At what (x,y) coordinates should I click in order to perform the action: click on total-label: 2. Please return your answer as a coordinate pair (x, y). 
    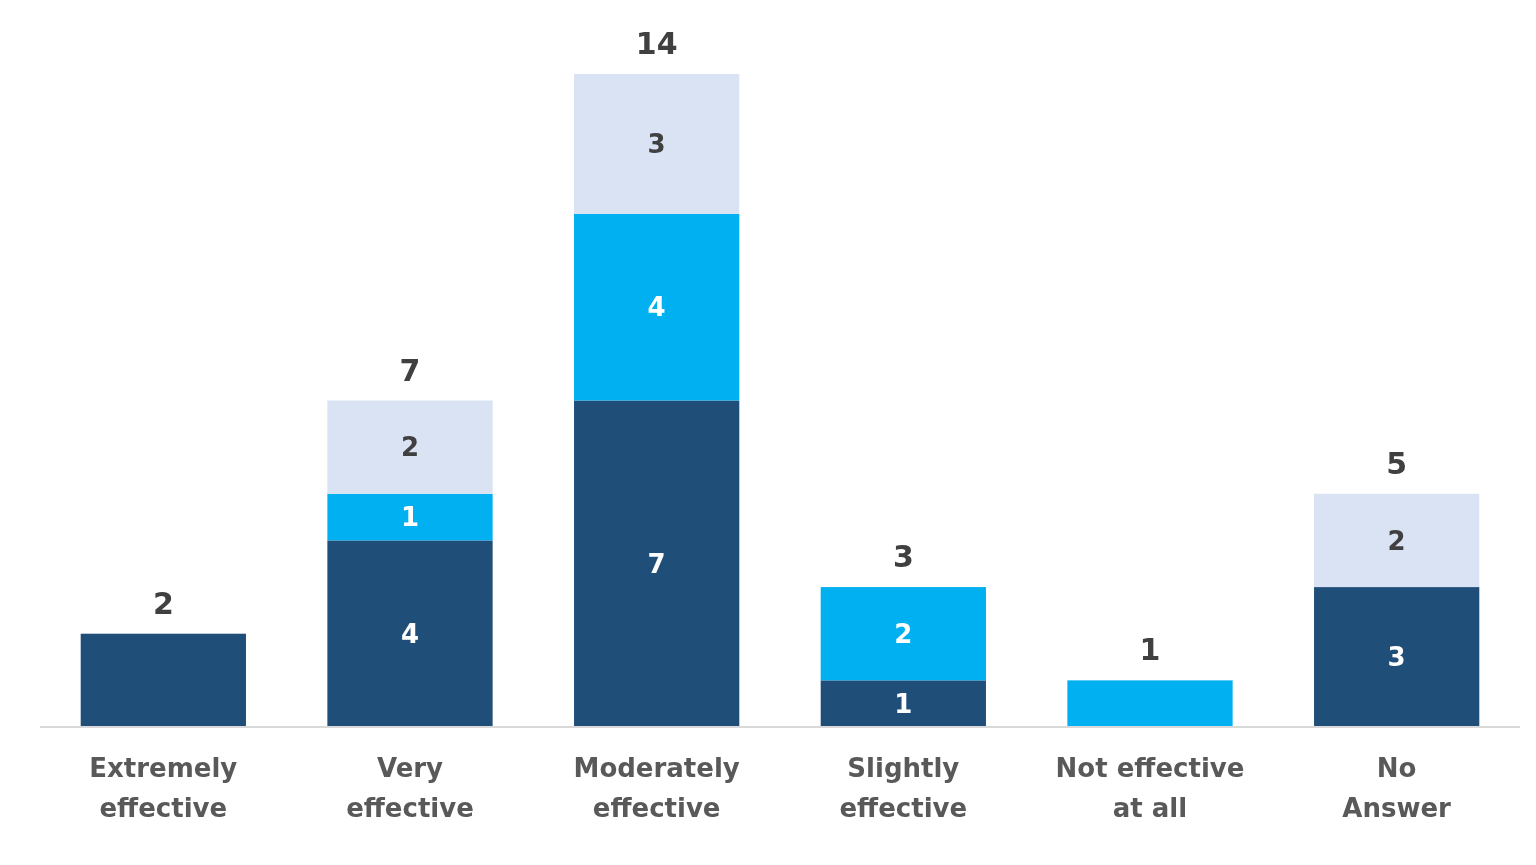
    Looking at the image, I should click on (163, 603).